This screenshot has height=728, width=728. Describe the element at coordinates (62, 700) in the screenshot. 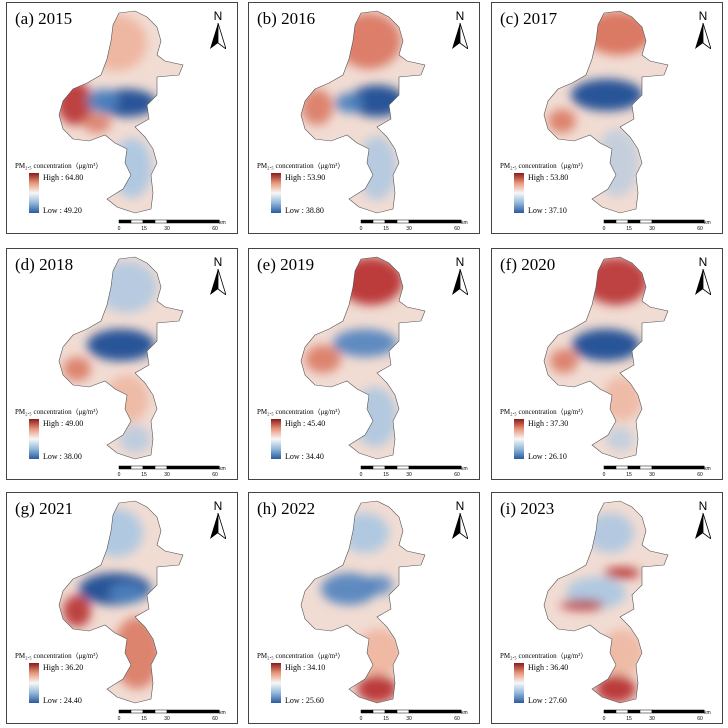

I see `legend-low-value: Low : 24.40` at that location.